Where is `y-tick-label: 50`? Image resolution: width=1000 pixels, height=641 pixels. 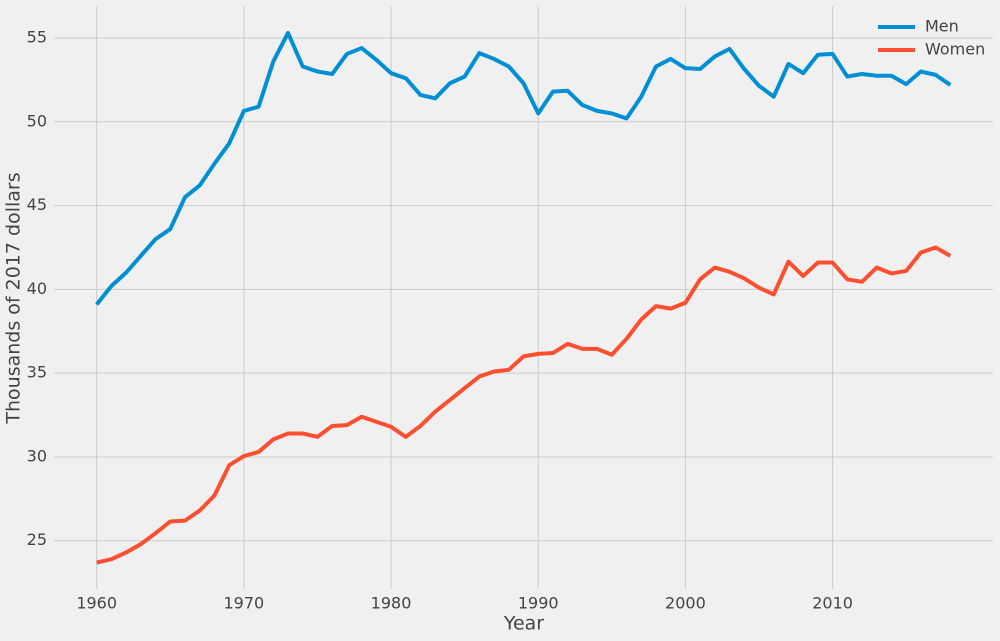
y-tick-label: 50 is located at coordinates (37, 120).